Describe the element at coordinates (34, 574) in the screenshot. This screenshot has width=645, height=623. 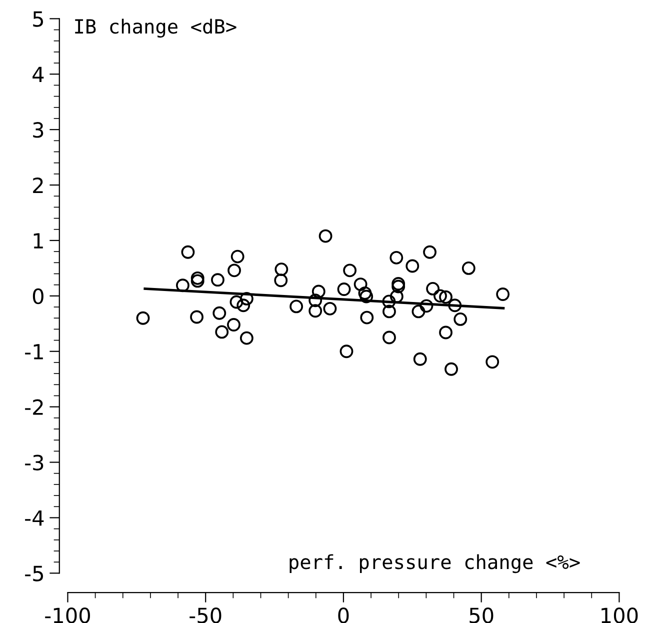
I see `y-tick-label: -5` at that location.